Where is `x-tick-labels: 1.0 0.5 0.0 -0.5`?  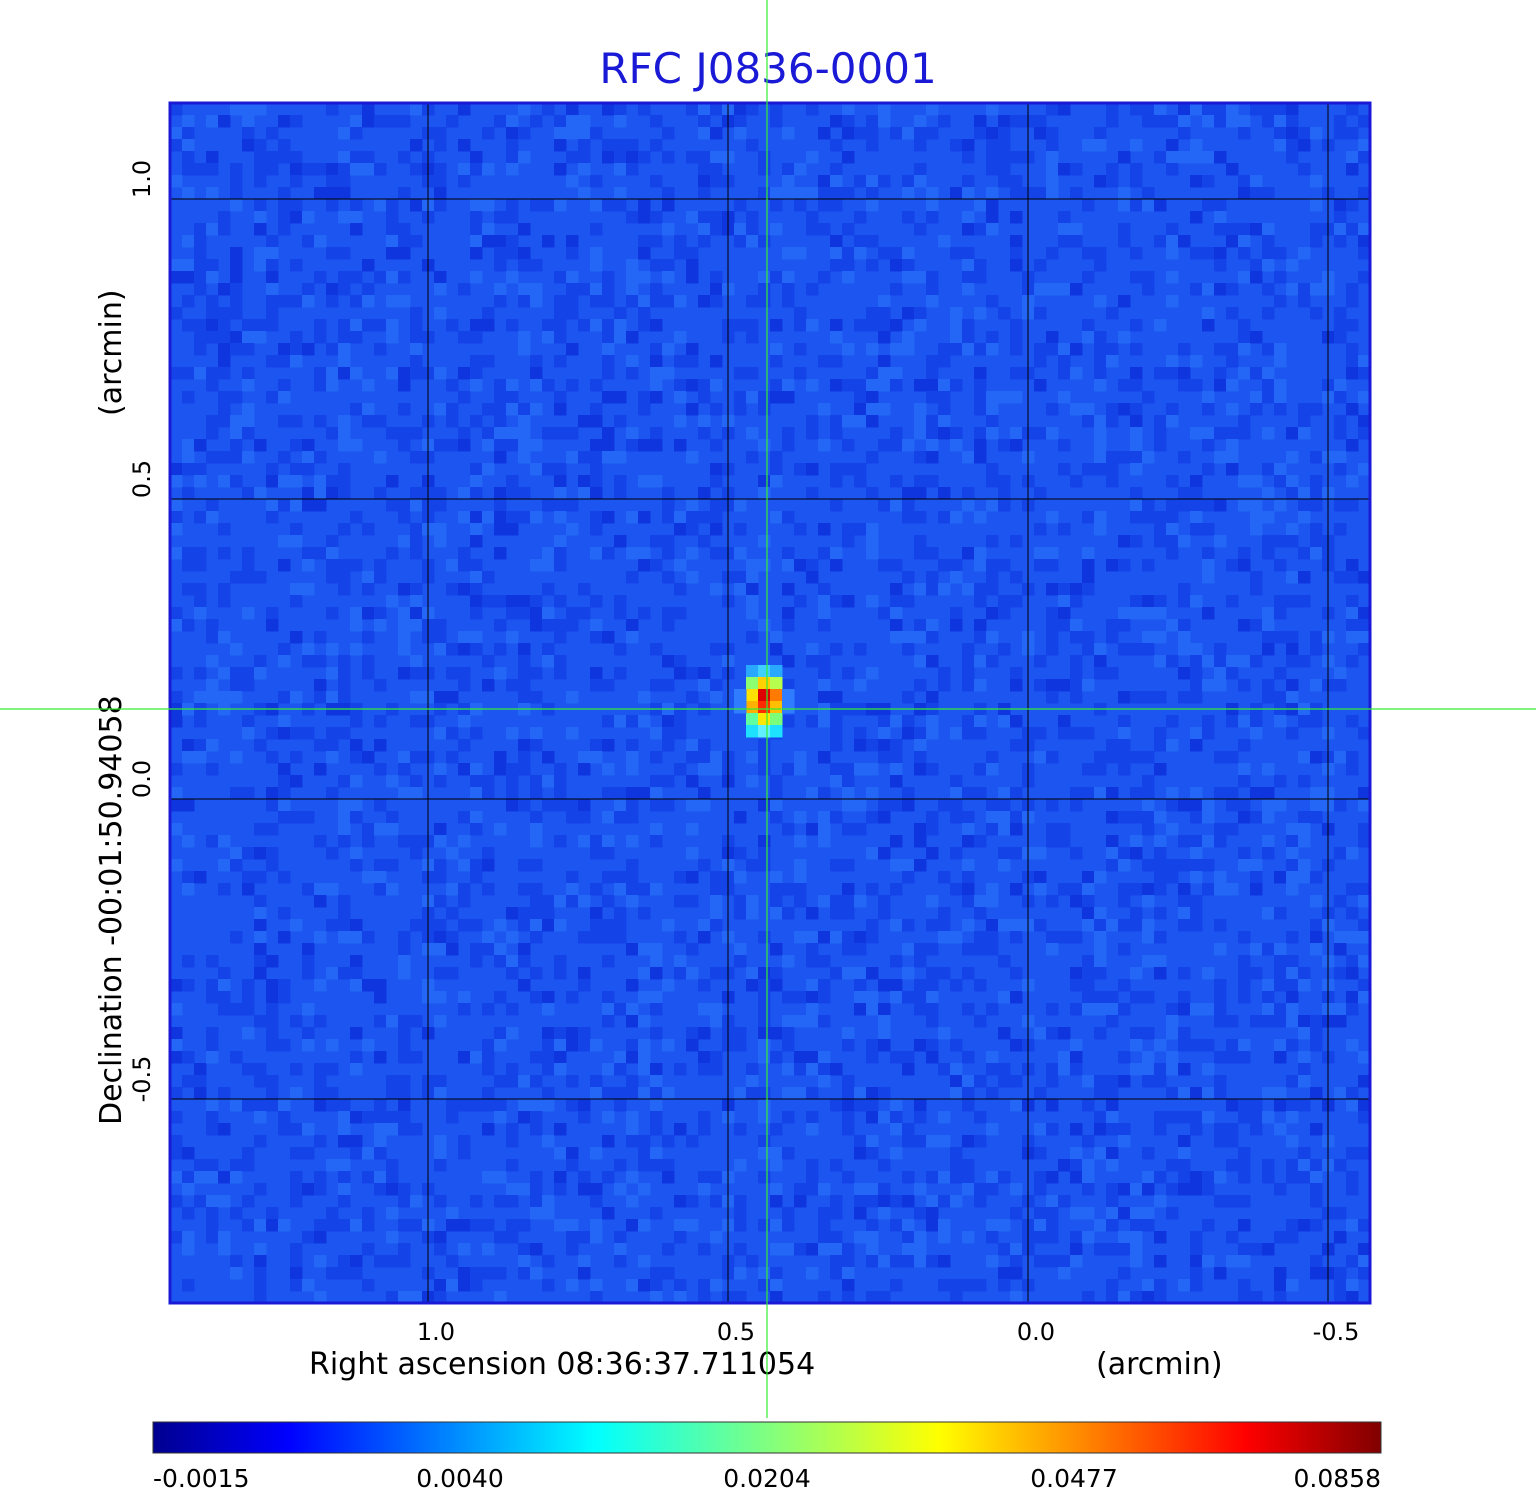
x-tick-labels: 1.0 0.5 0.0 -0.5 is located at coordinates (888, 1332).